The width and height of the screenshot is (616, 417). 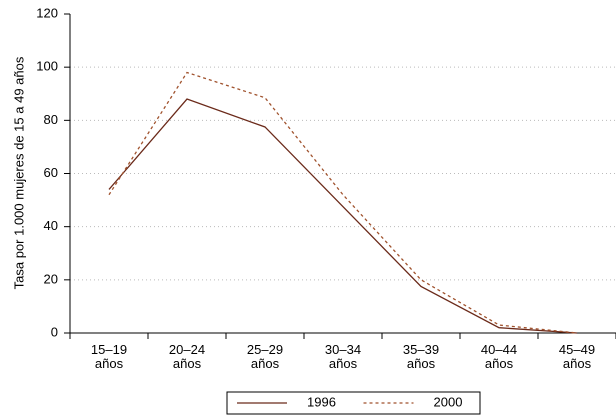 I want to click on y-tick-label: 40, so click(x=51, y=225).